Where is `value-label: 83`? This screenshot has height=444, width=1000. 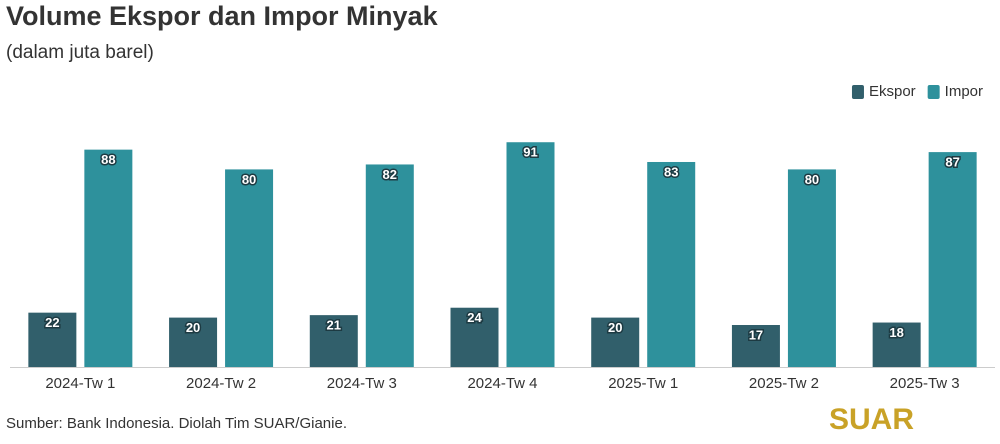
value-label: 83 is located at coordinates (671, 171).